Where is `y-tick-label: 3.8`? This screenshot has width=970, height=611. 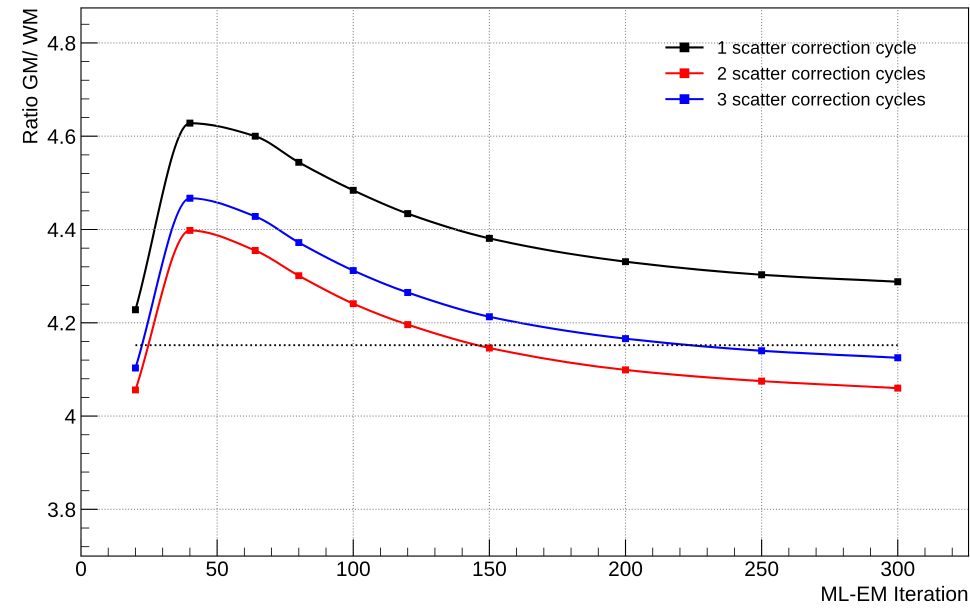 y-tick-label: 3.8 is located at coordinates (62, 510).